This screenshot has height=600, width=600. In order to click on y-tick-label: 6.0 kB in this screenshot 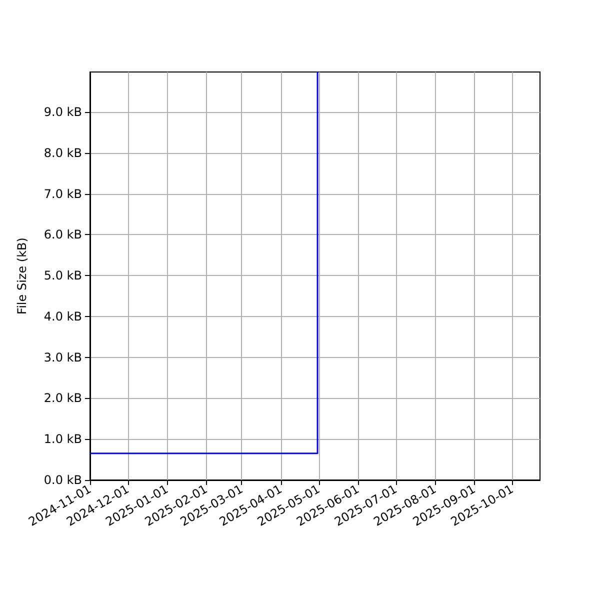, I will do `click(63, 235)`.